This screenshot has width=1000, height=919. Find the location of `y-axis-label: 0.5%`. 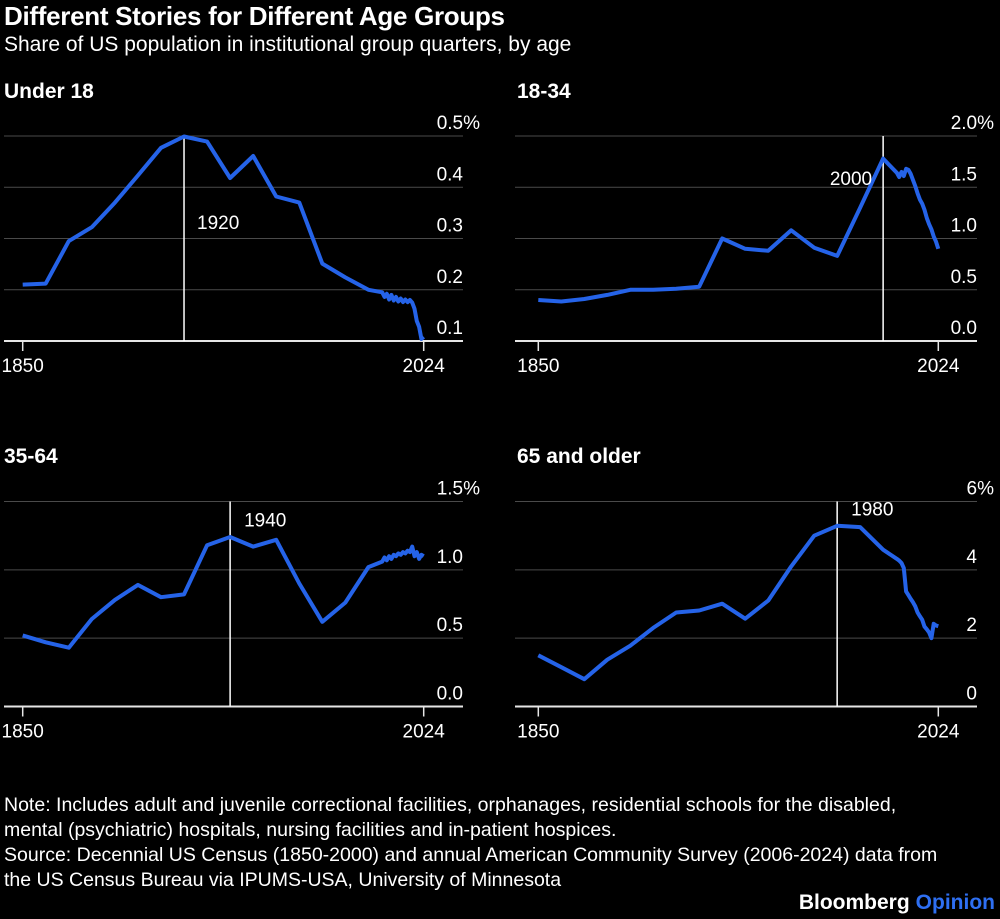

y-axis-label: 0.5% is located at coordinates (458, 123).